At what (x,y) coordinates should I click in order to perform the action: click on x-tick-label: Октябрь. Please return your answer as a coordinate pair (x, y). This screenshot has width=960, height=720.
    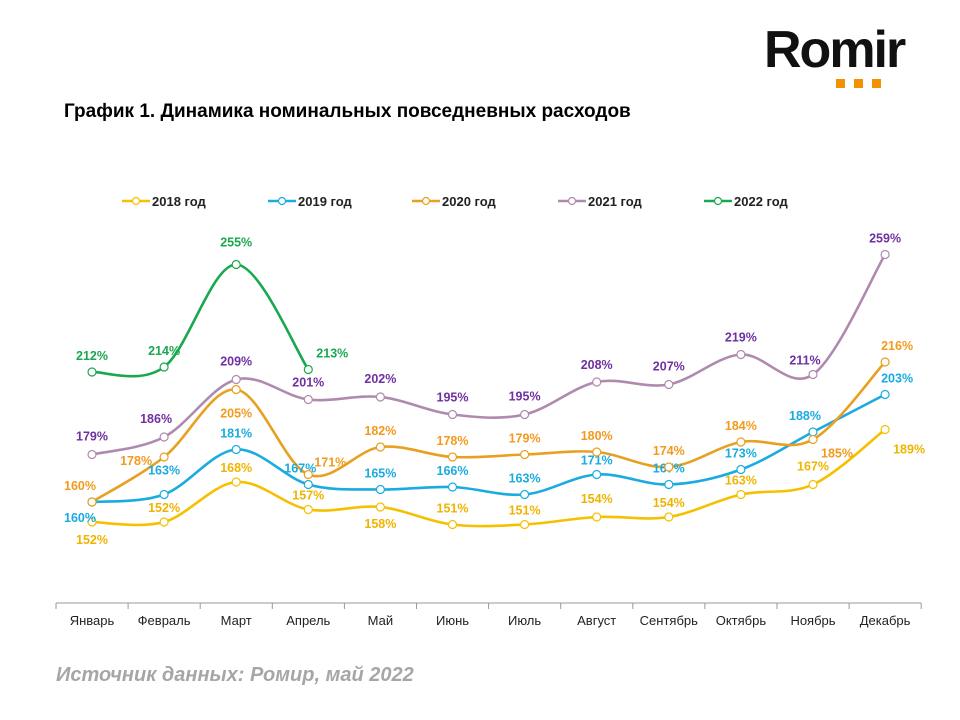
    Looking at the image, I should click on (741, 620).